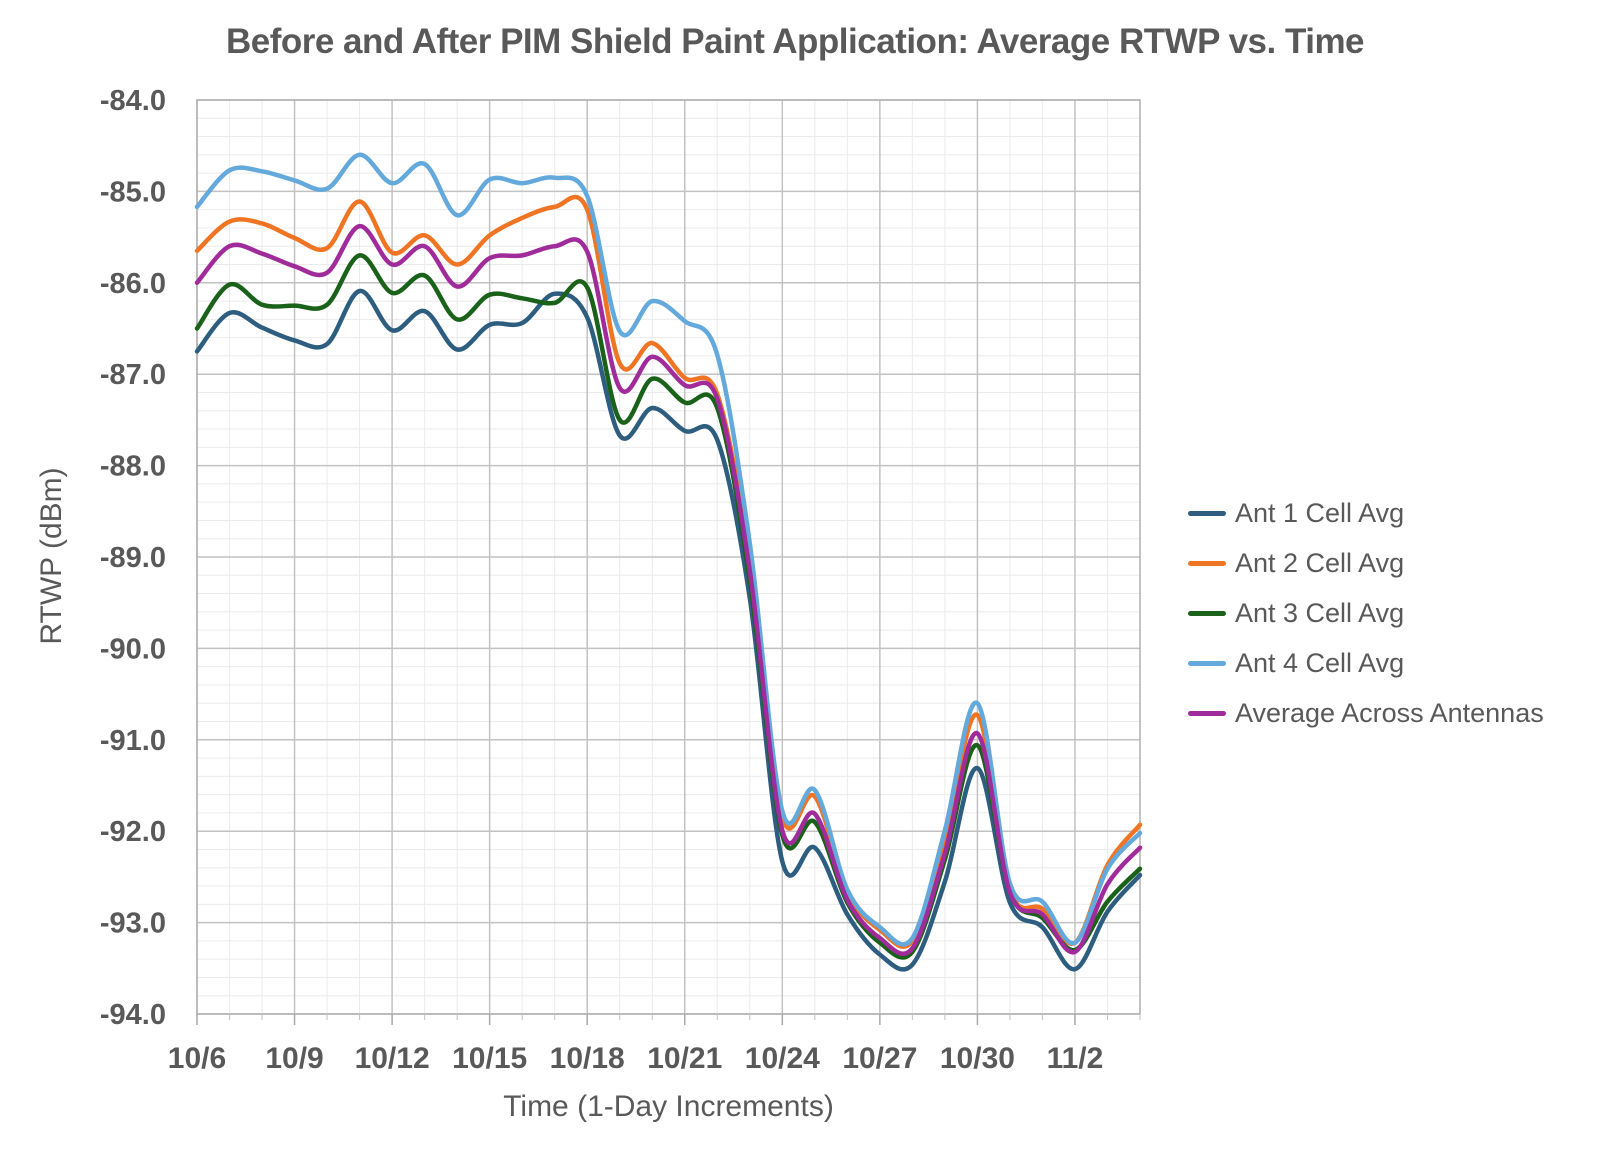 The height and width of the screenshot is (1158, 1600). What do you see at coordinates (133, 375) in the screenshot?
I see `y-tick-label: -87.0` at bounding box center [133, 375].